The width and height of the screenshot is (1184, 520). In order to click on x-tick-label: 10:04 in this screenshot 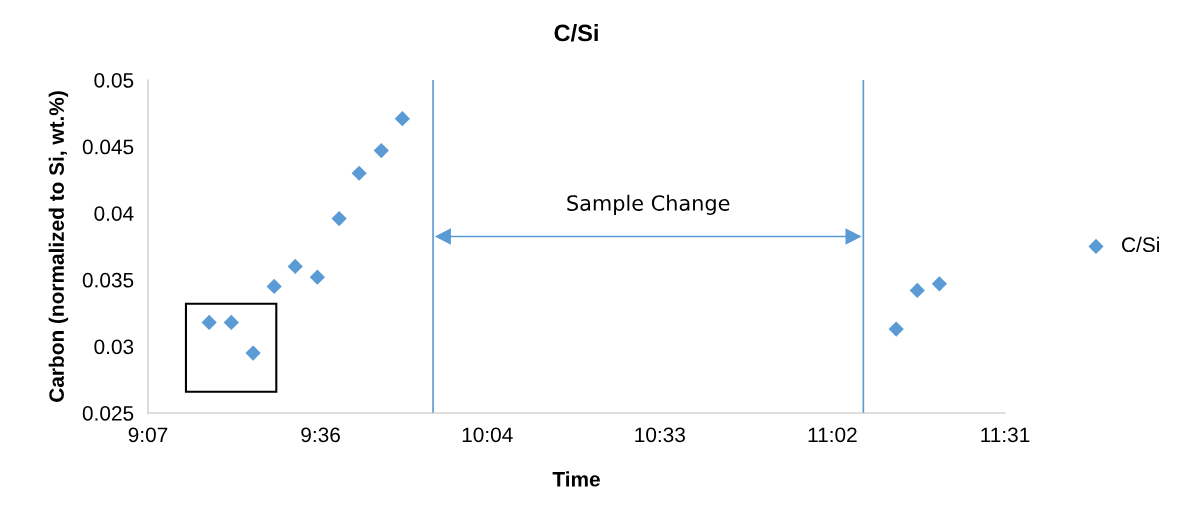, I will do `click(487, 435)`.